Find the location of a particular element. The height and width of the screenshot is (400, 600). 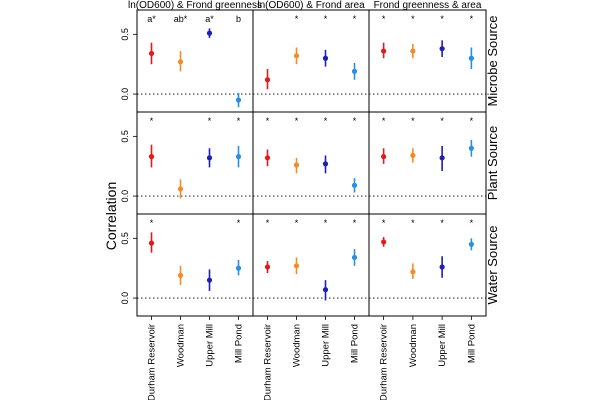

category-label: Woodman is located at coordinates (297, 345).